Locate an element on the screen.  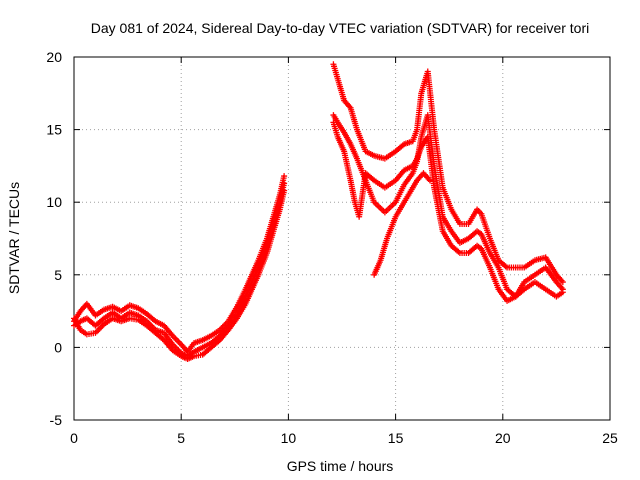
y-tick-label: 20 is located at coordinates (54, 57).